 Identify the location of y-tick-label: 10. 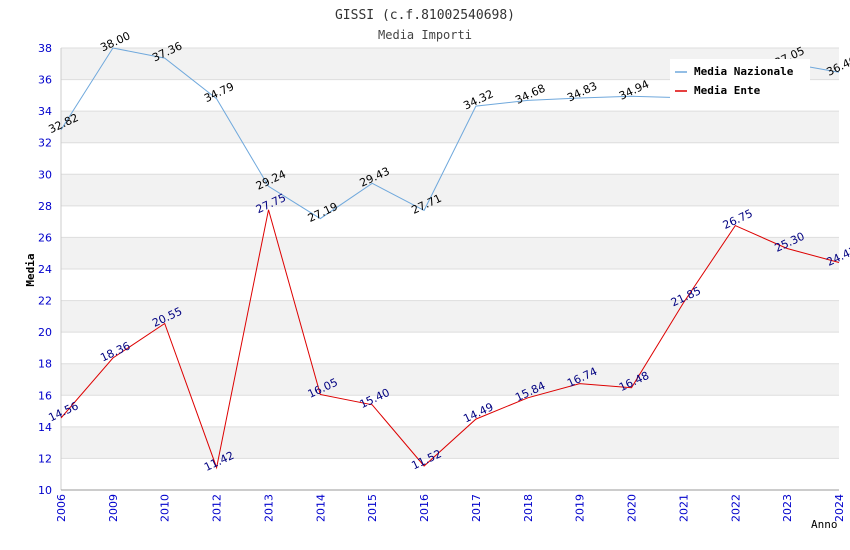
(45, 490).